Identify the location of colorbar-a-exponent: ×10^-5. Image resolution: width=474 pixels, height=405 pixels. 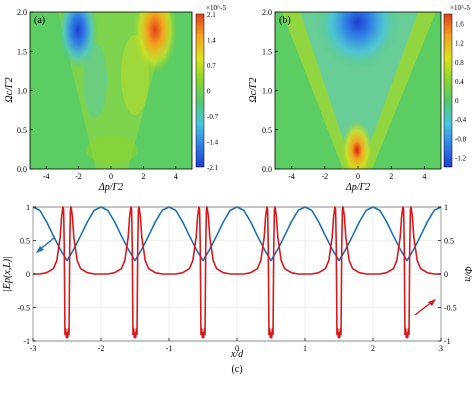
(216, 8).